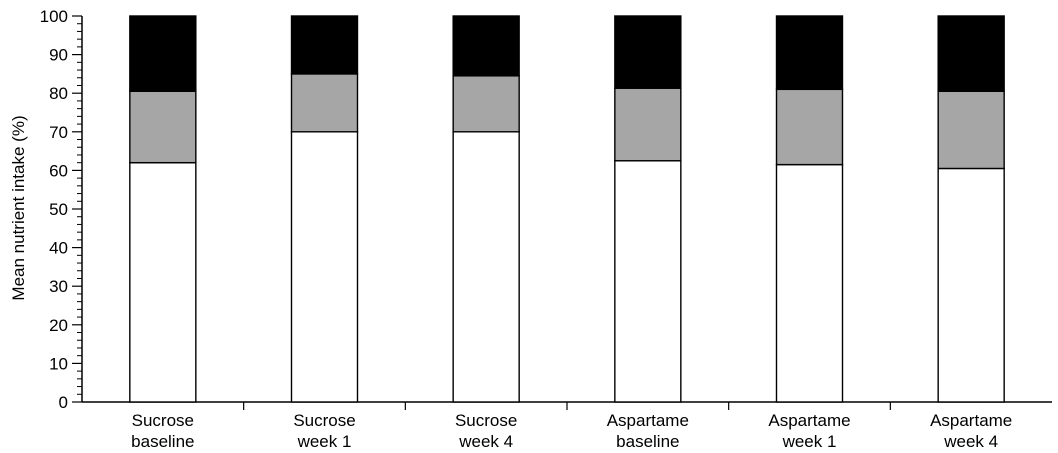  What do you see at coordinates (58, 93) in the screenshot?
I see `y-tick-label: 80` at bounding box center [58, 93].